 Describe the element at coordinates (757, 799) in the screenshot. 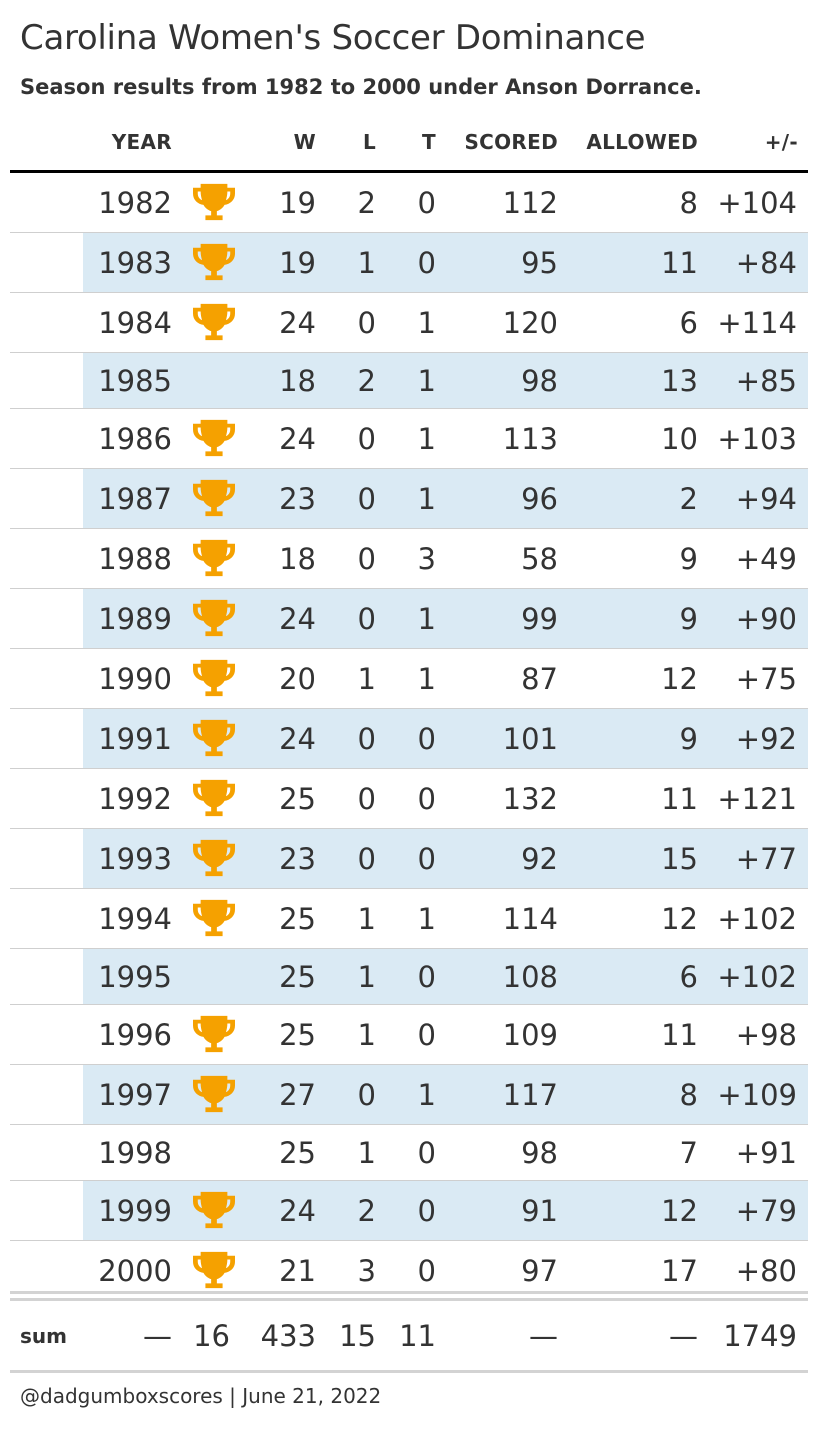

I see `cell-diff: +121` at that location.